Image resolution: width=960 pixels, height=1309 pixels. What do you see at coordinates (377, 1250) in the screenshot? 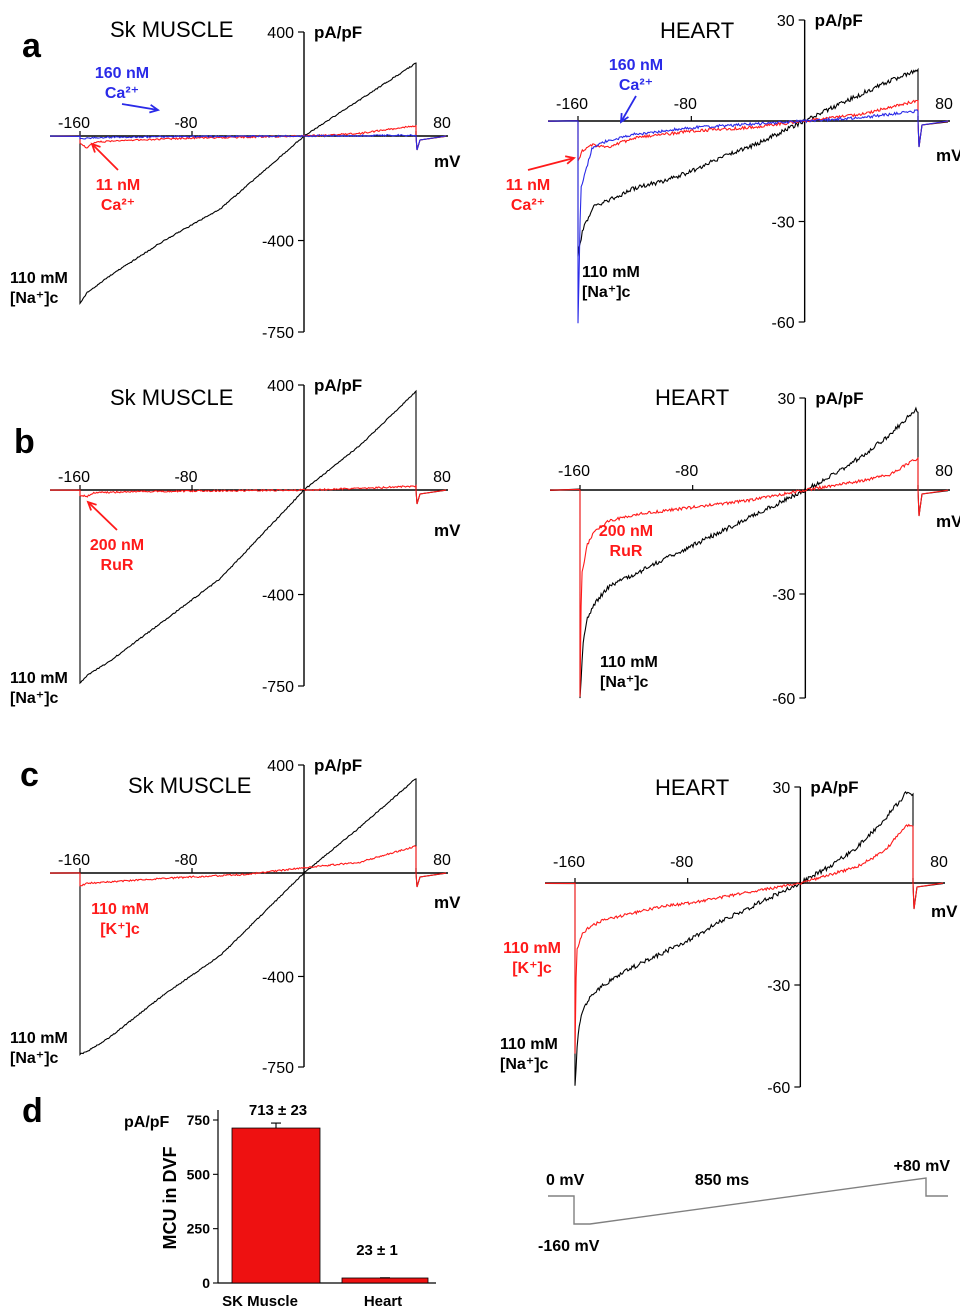
I see `bar-value-label: 23 ± 1` at bounding box center [377, 1250].